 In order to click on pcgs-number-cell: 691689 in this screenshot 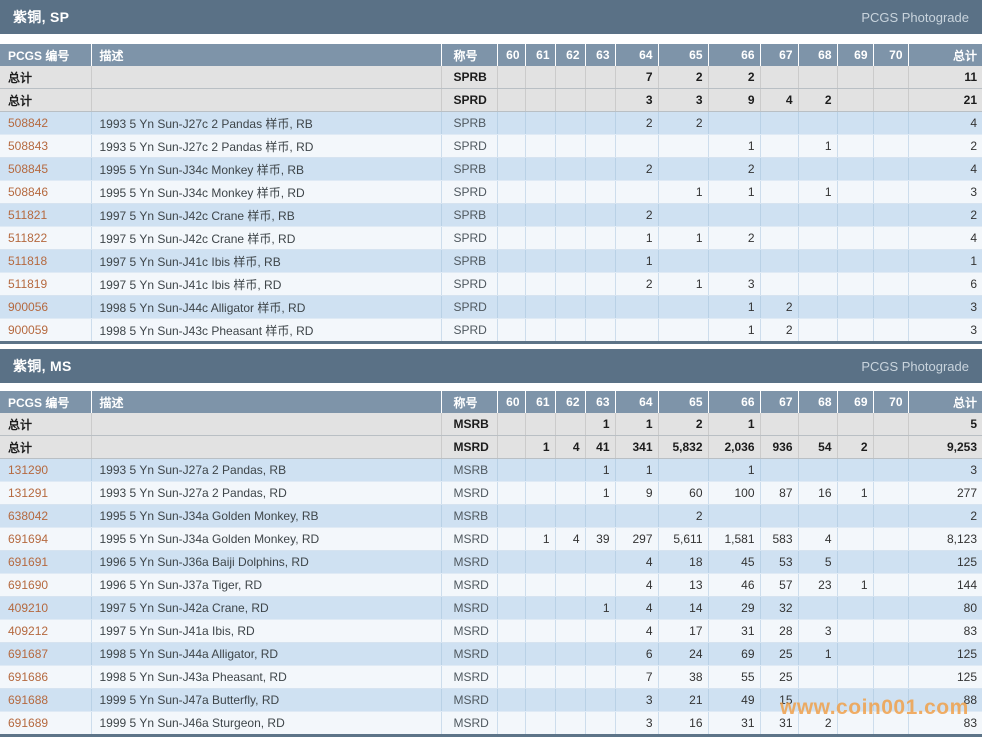, I will do `click(46, 723)`.